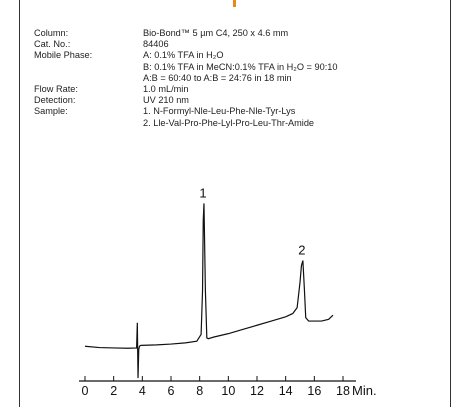 Image resolution: width=468 pixels, height=407 pixels. I want to click on info-values: UV 210 nm, so click(166, 100).